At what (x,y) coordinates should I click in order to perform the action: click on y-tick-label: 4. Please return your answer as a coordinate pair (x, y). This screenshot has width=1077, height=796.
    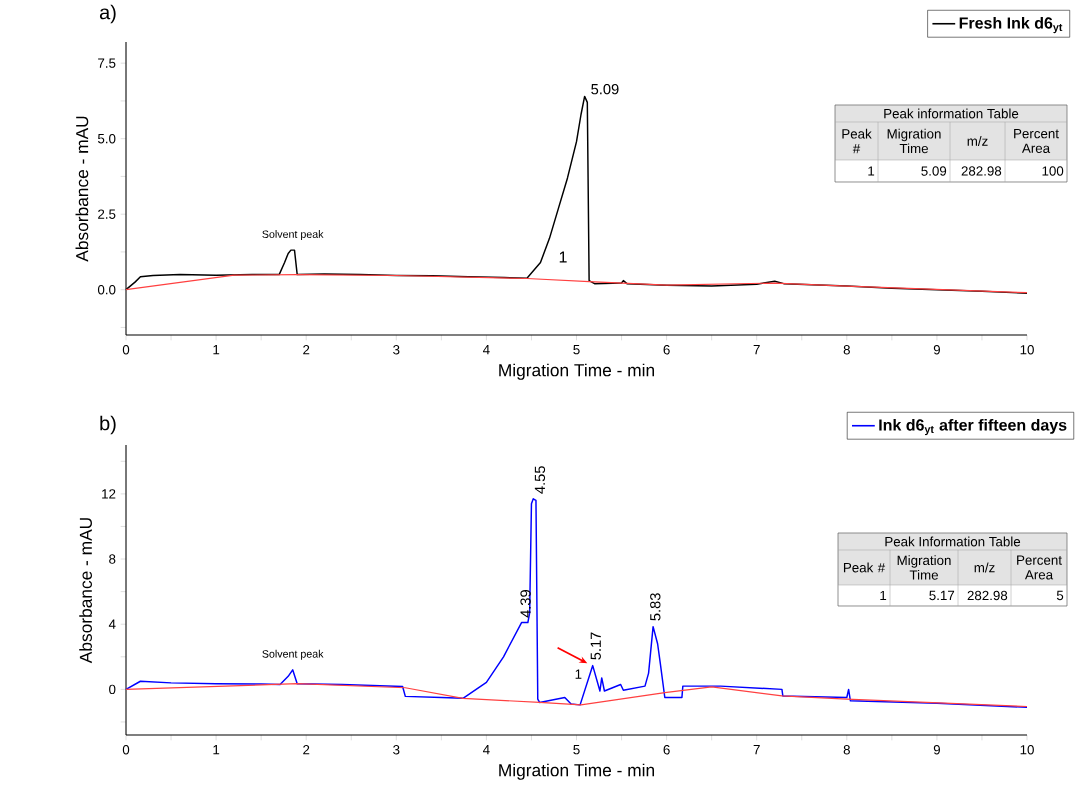
    Looking at the image, I should click on (112, 624).